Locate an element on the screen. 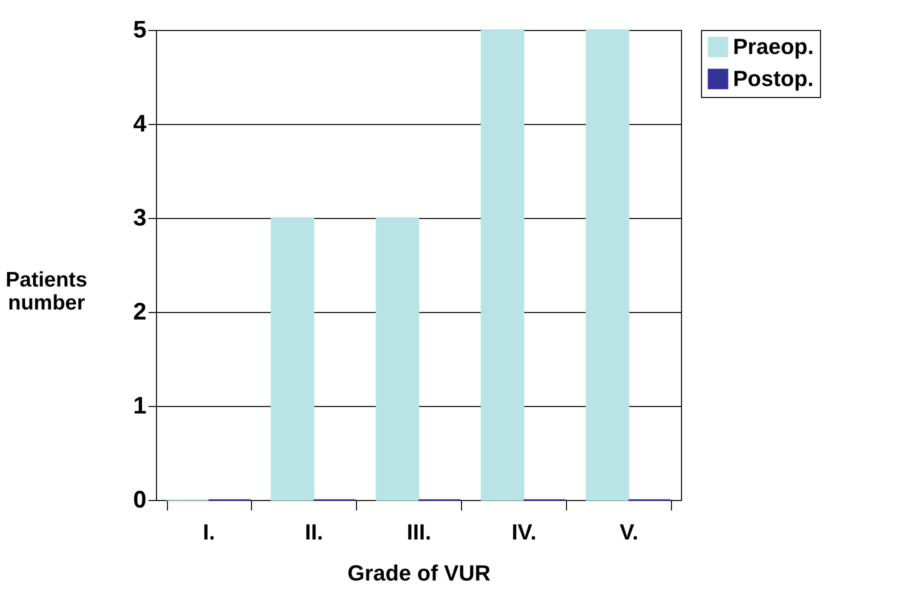 Image resolution: width=918 pixels, height=613 pixels. y-tick-label: 2 is located at coordinates (139, 312).